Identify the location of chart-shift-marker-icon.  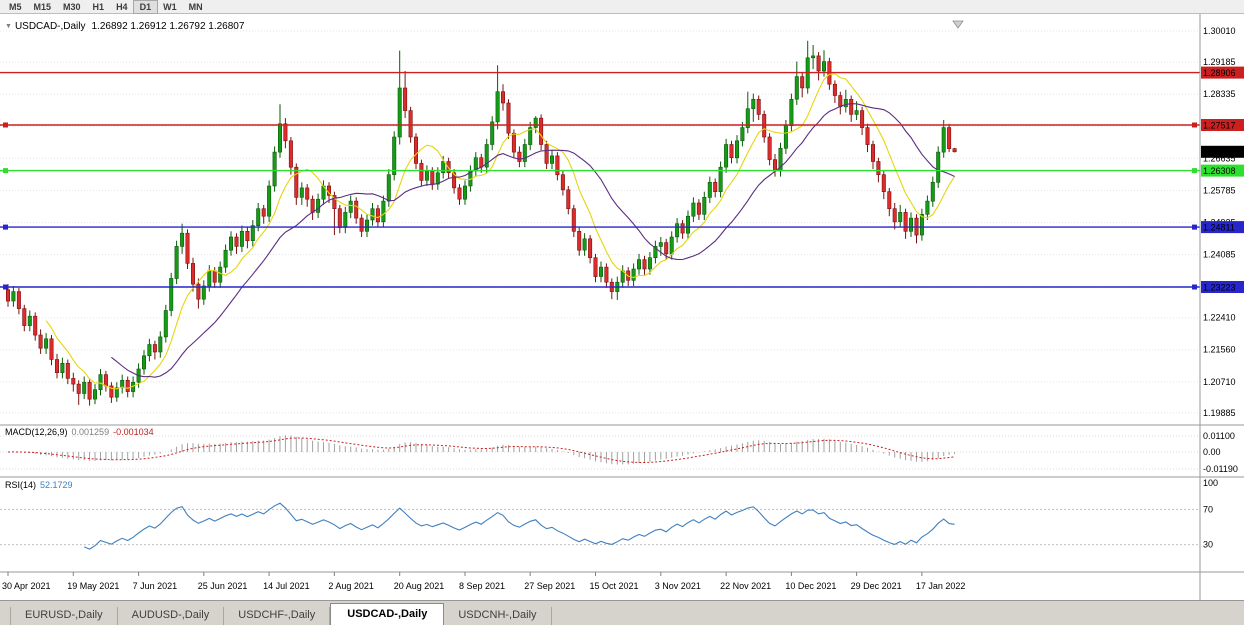
(958, 24).